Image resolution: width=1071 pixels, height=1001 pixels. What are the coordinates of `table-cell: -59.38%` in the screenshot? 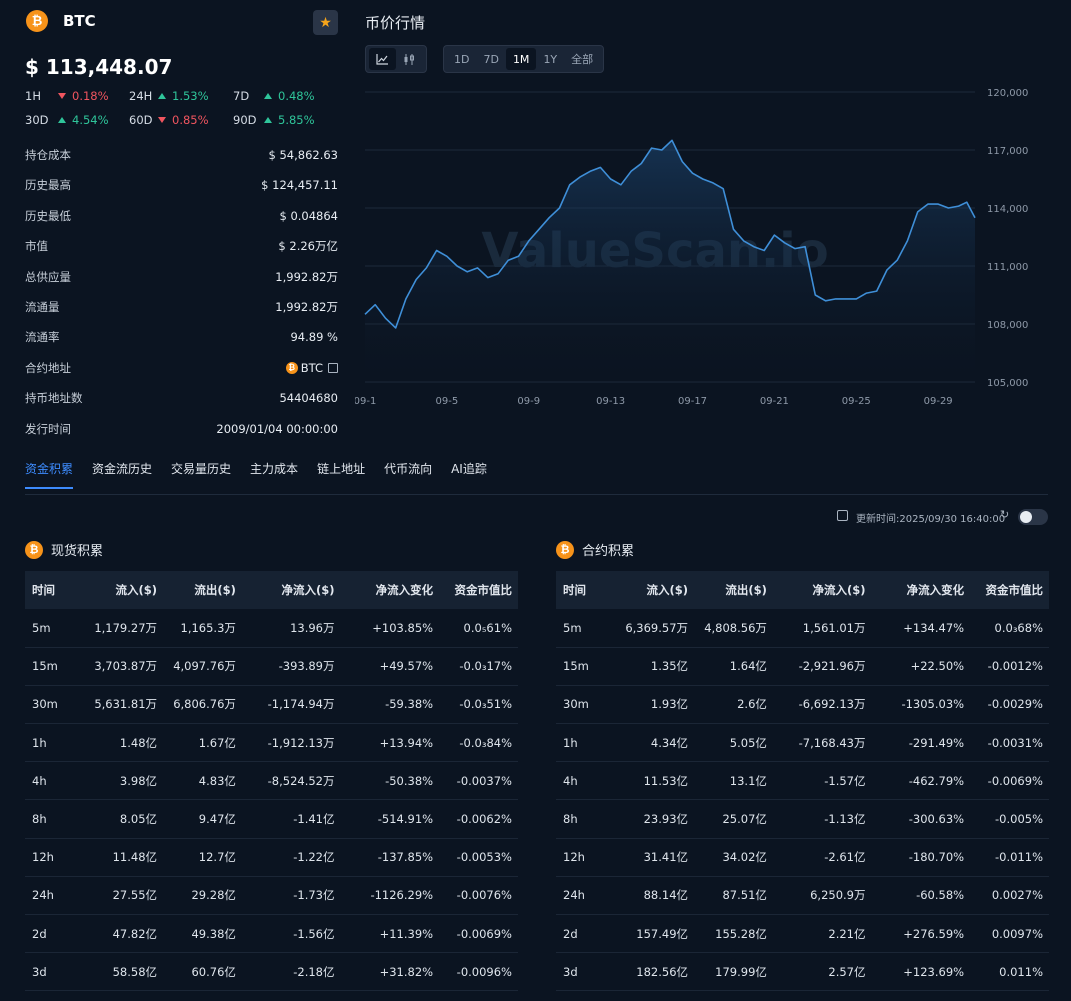 It's located at (390, 705).